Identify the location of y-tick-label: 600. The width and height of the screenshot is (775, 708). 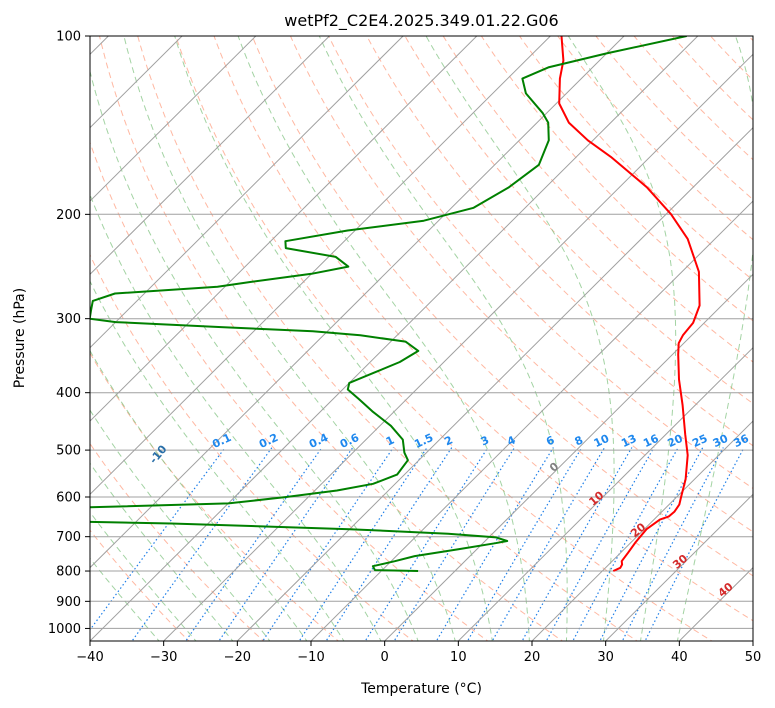
(68, 498).